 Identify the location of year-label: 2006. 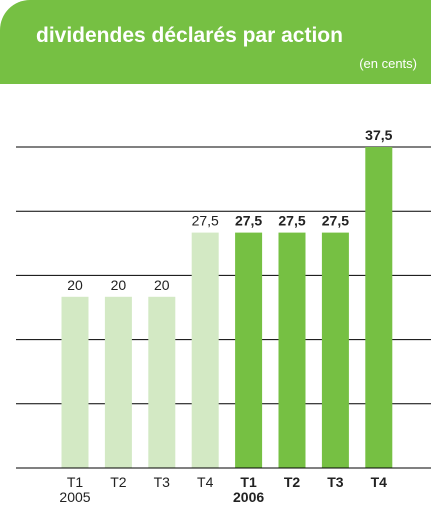
(248, 497).